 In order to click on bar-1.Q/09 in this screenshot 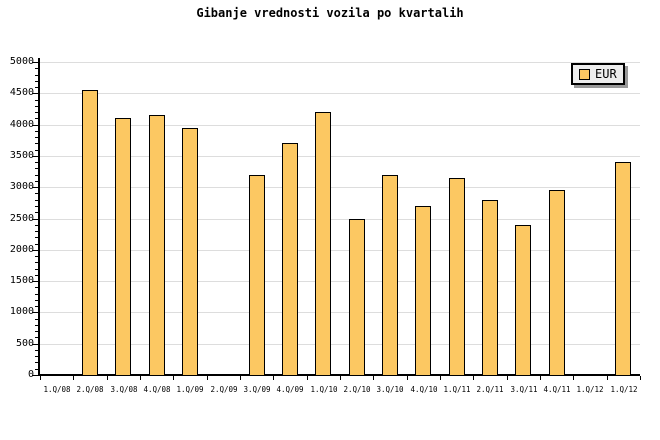, I will do `click(190, 252)`.